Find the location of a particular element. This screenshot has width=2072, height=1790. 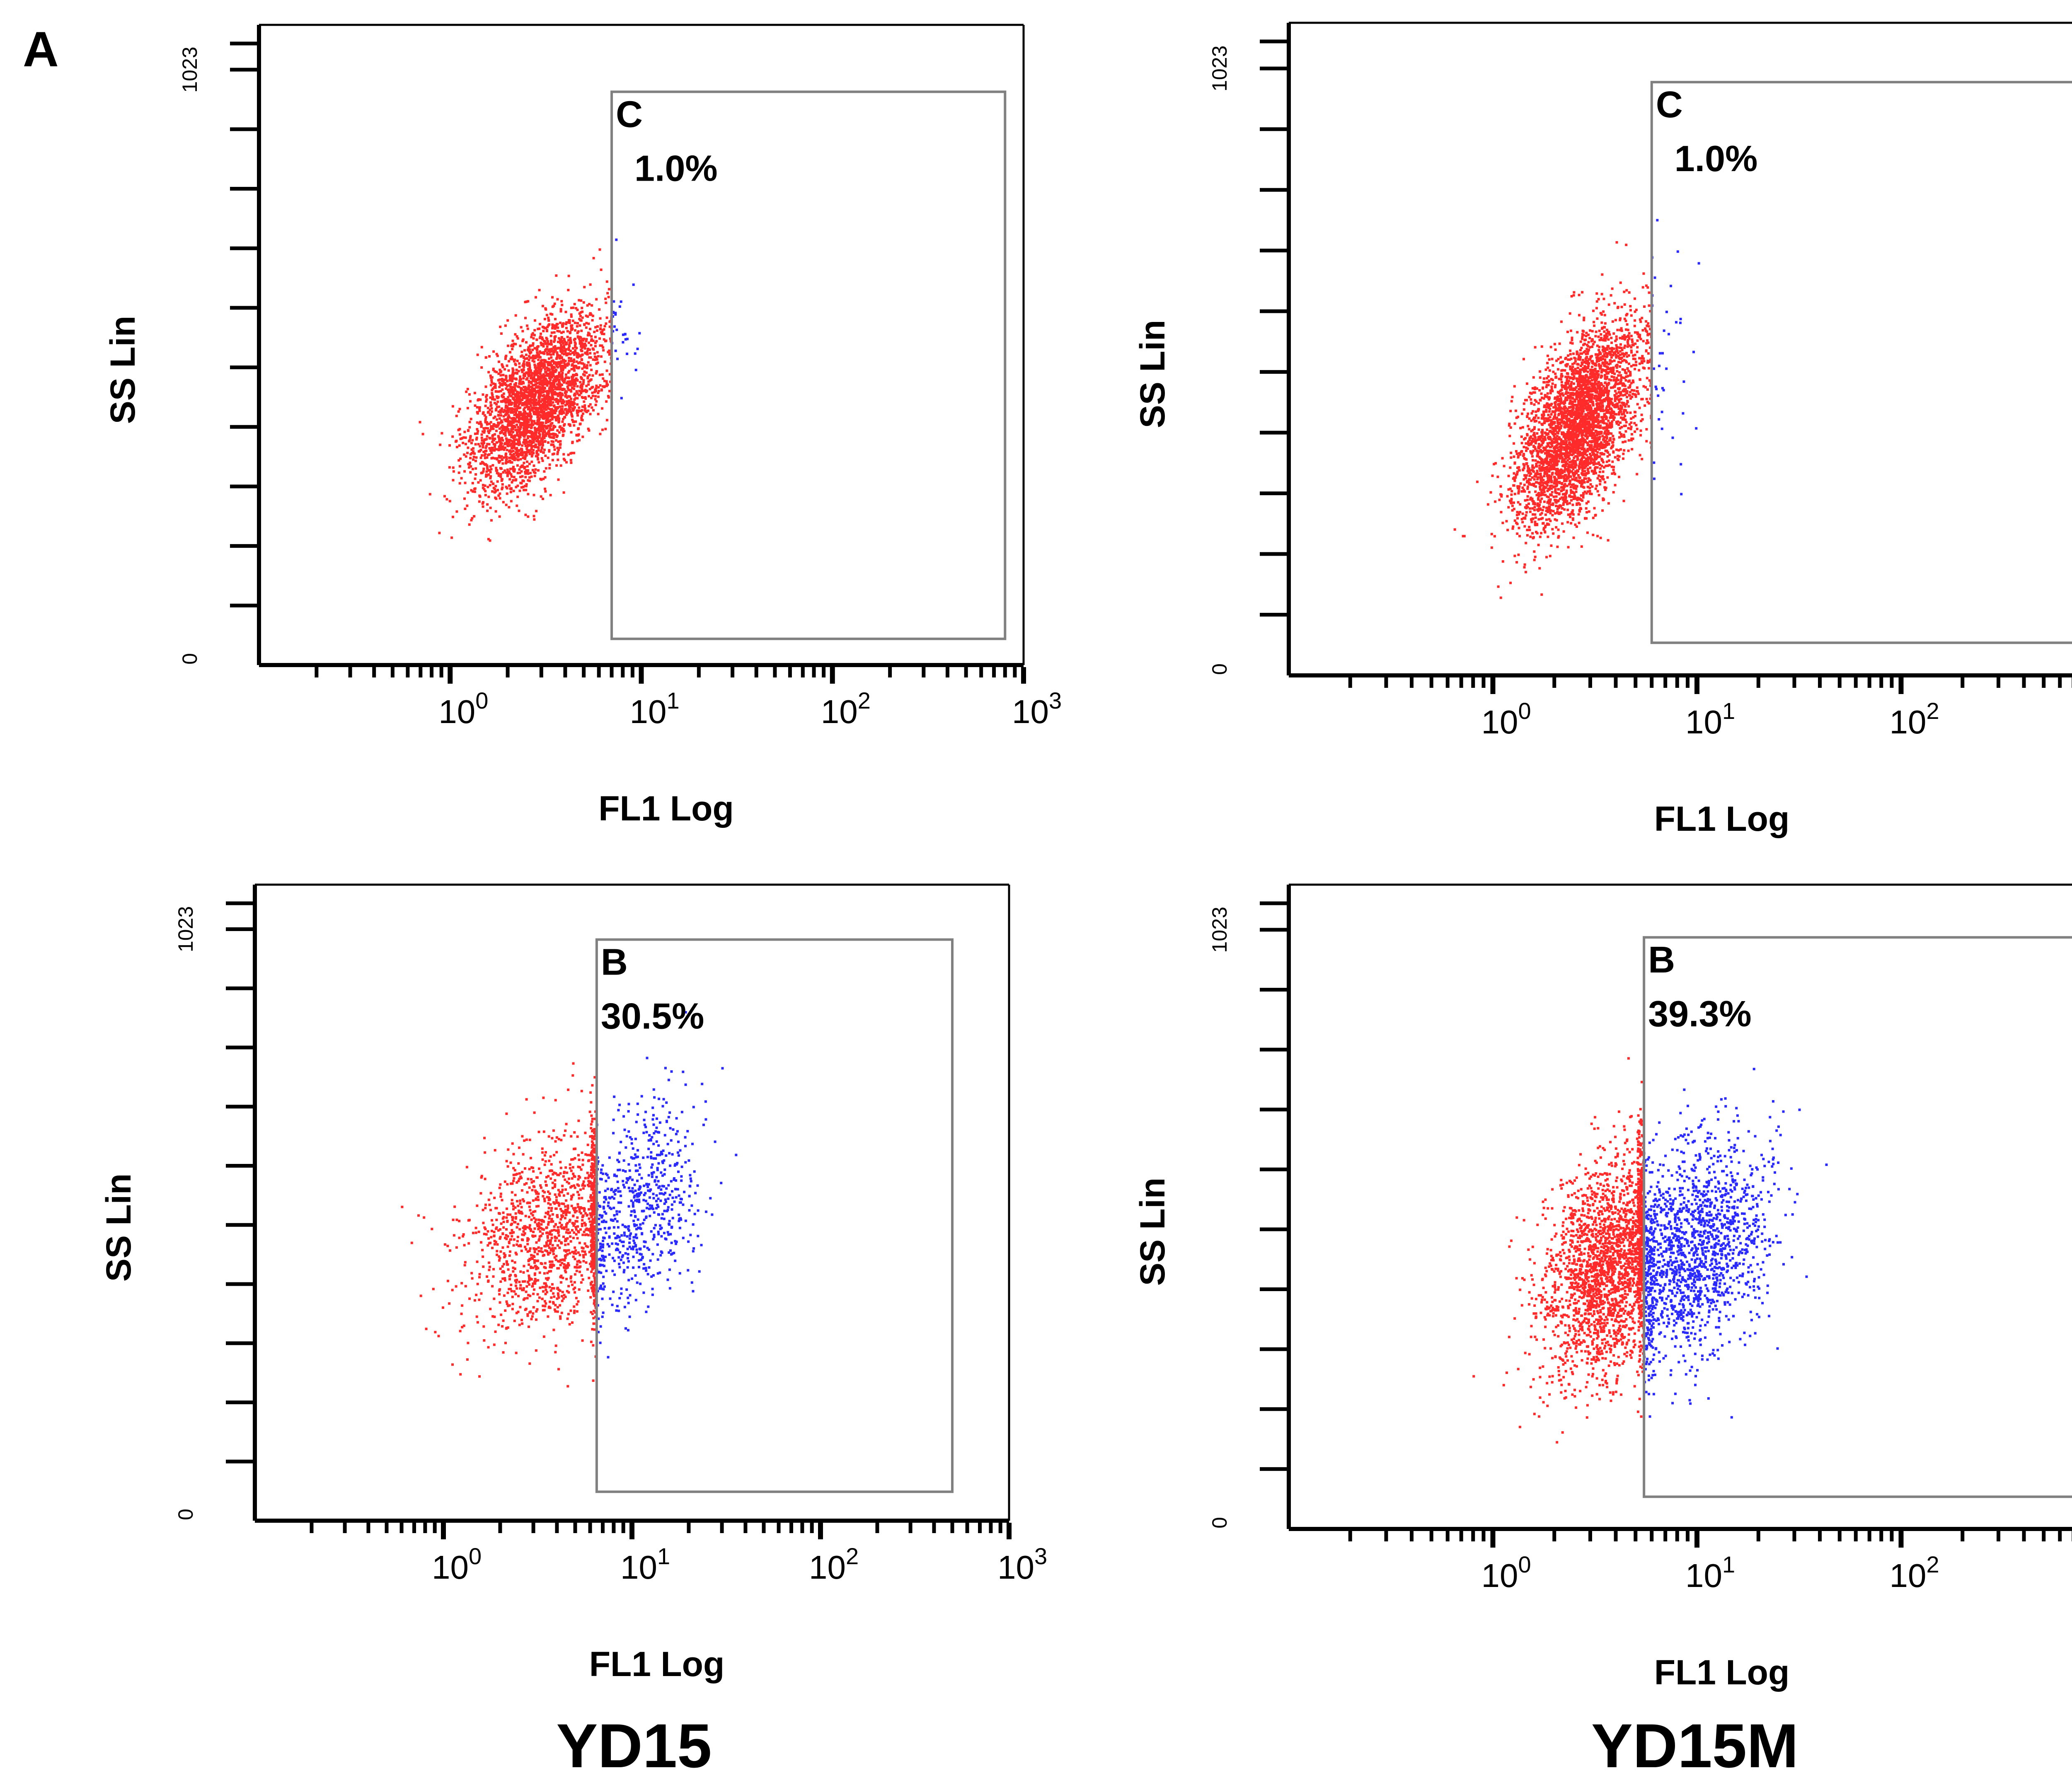

x-tick-label-base: 10 is located at coordinates (1030, 711).